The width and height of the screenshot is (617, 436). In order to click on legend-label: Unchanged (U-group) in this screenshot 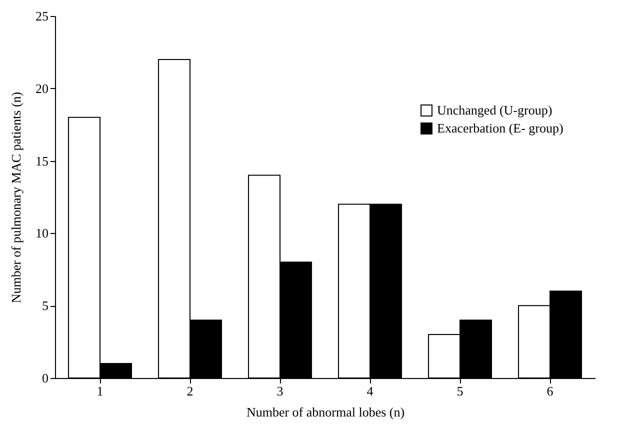, I will do `click(494, 110)`.